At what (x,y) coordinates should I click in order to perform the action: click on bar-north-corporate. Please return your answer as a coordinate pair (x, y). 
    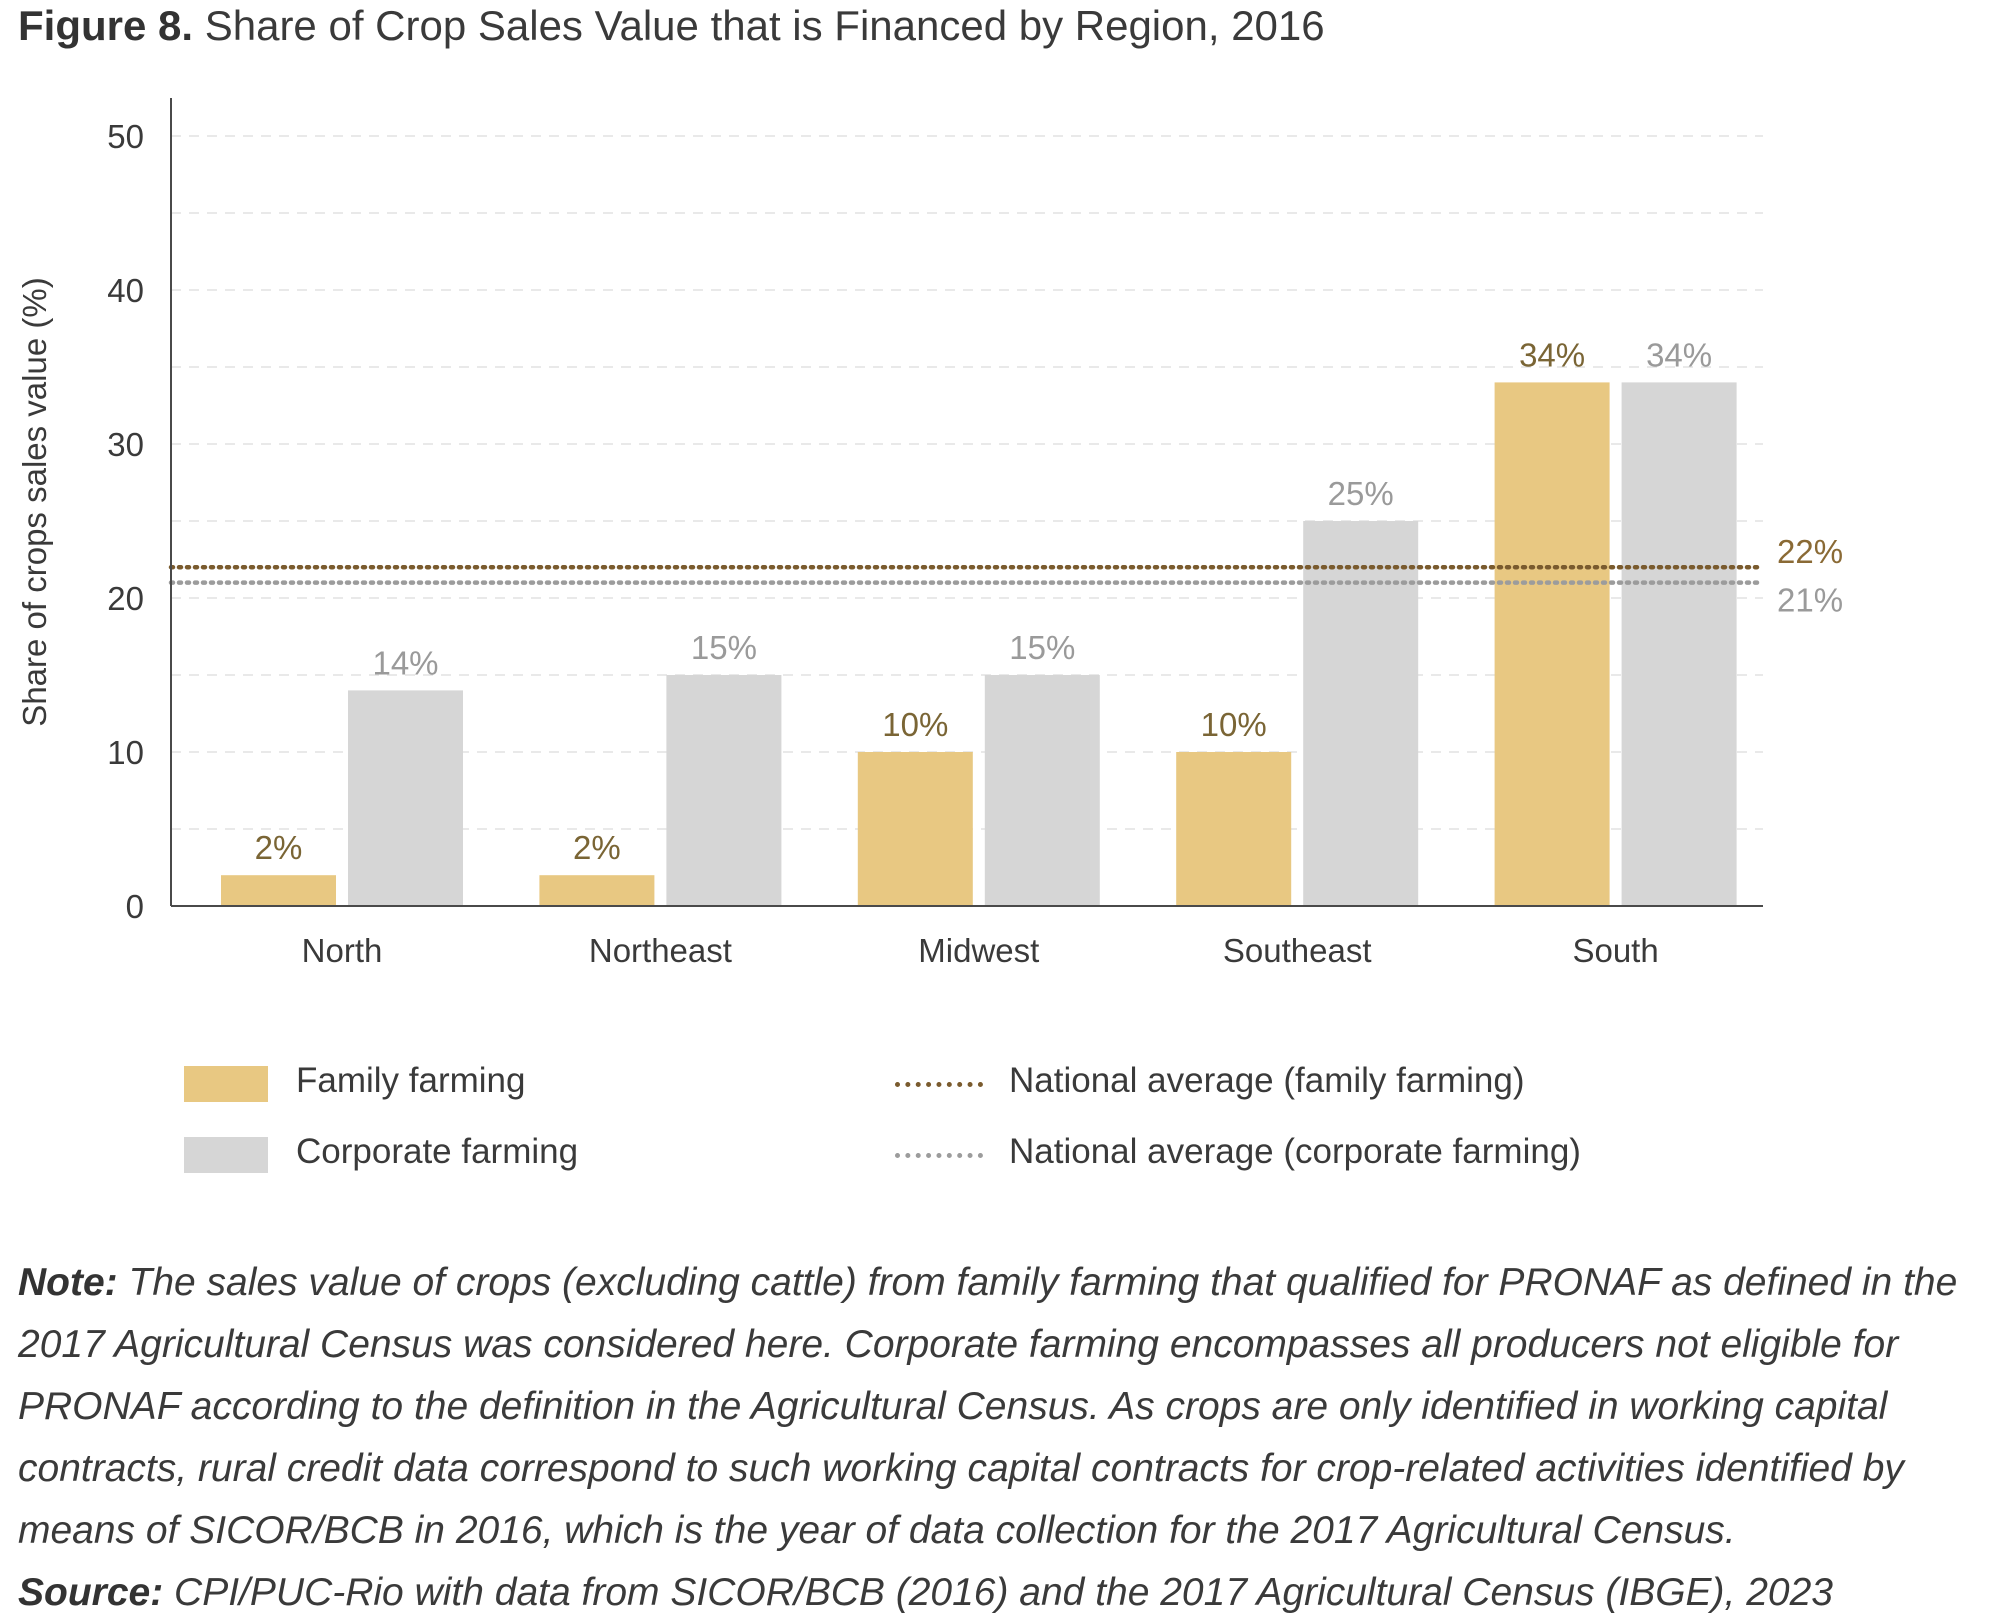
    Looking at the image, I should click on (405, 798).